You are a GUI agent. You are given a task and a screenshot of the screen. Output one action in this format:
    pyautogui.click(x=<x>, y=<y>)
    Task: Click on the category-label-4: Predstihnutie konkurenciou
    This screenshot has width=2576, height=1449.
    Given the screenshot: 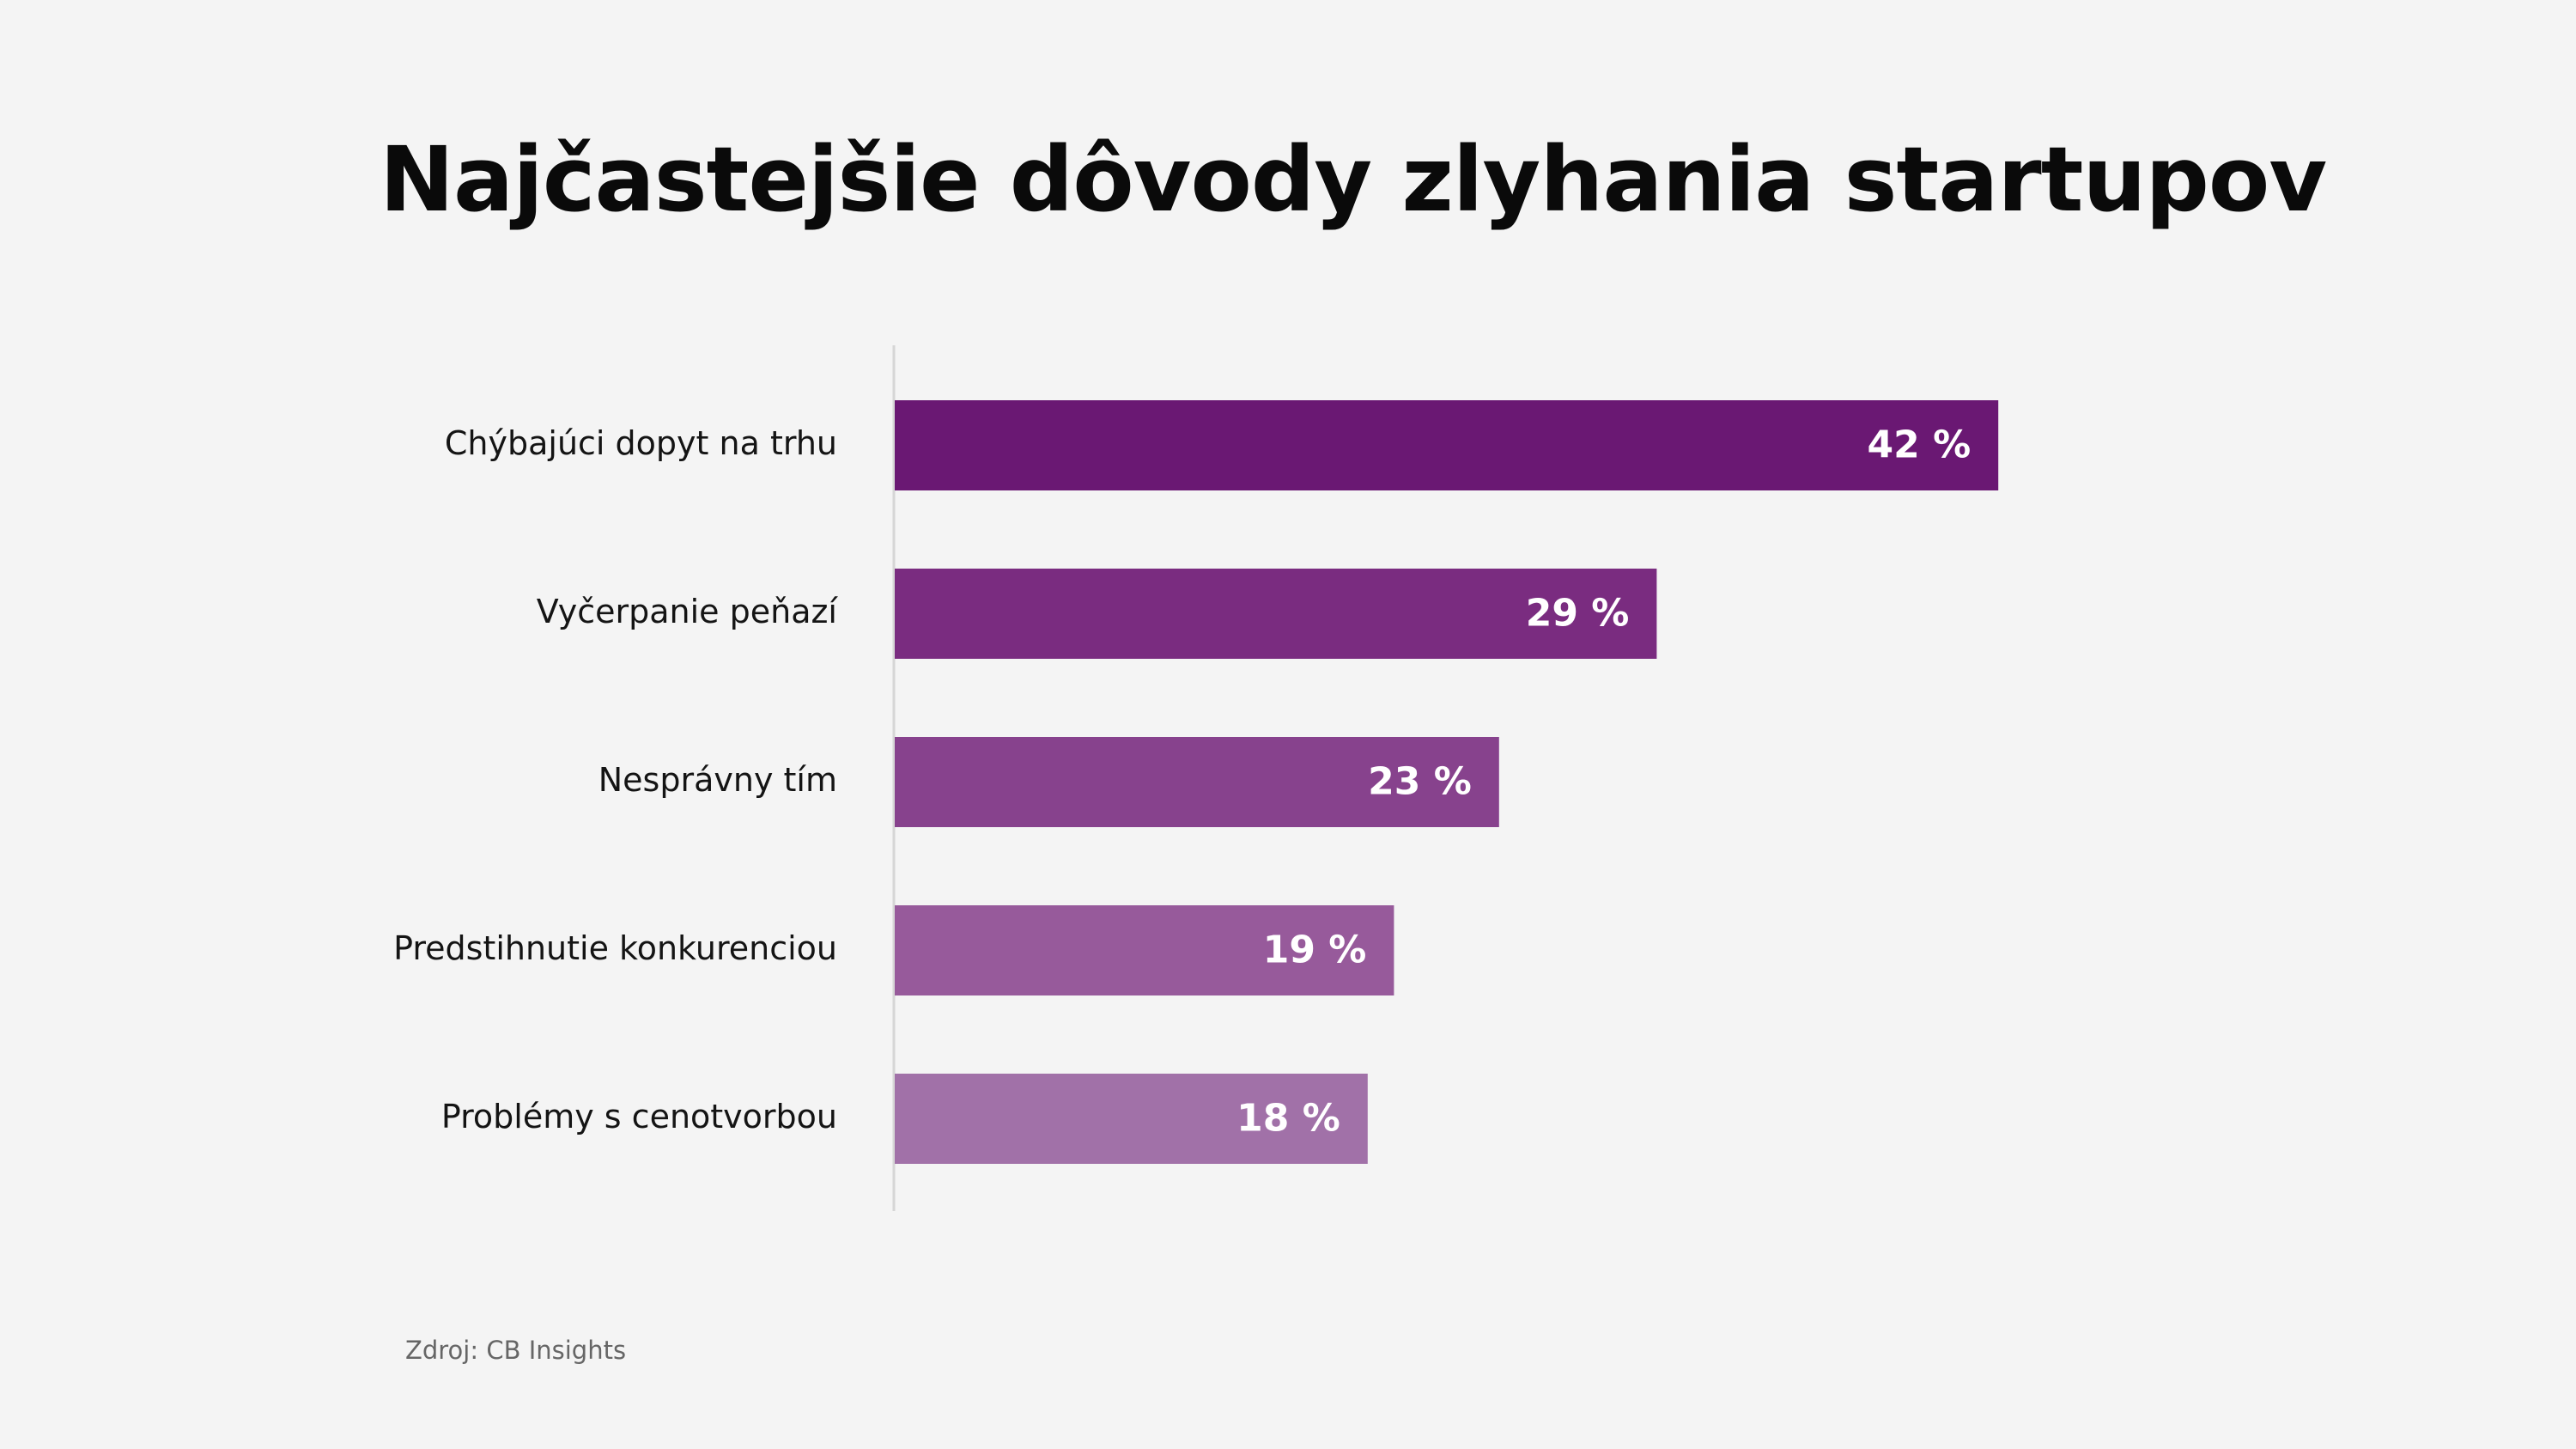 What is the action you would take?
    pyautogui.click(x=615, y=948)
    